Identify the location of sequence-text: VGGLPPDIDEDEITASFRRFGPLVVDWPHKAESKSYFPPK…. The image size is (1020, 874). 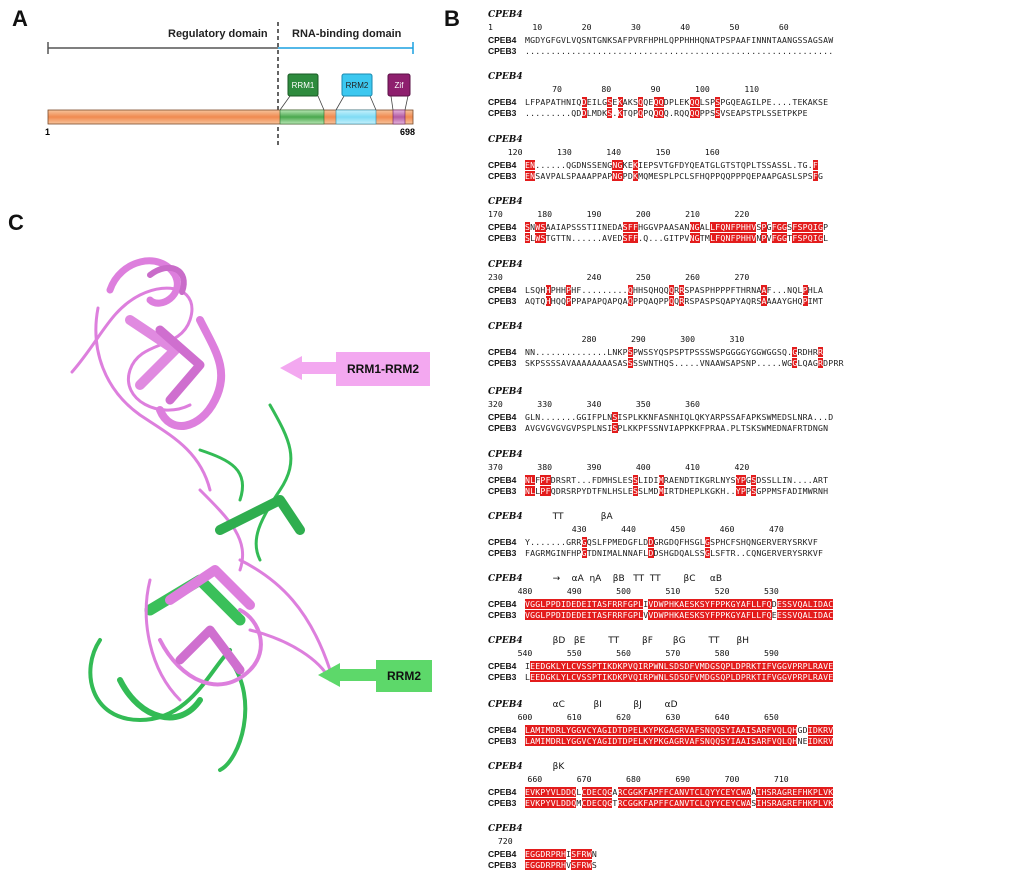
(679, 614).